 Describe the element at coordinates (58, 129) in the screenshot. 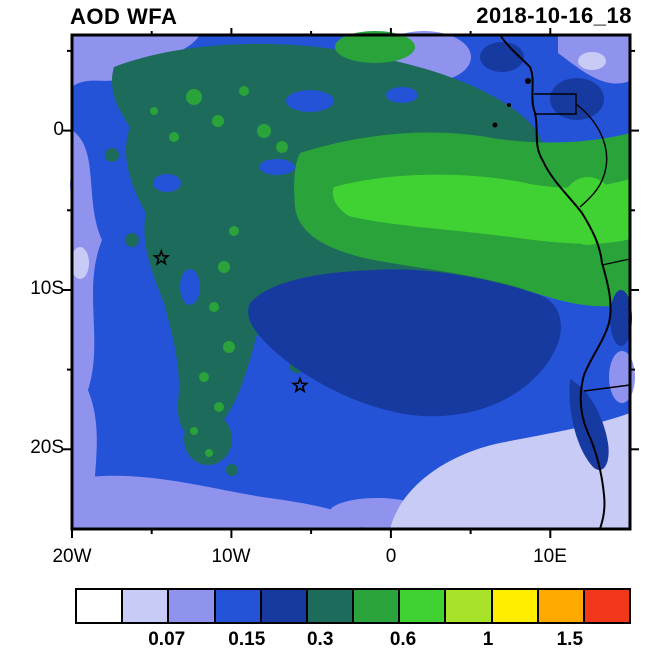

I see `lat-tick-label-0: 0` at that location.